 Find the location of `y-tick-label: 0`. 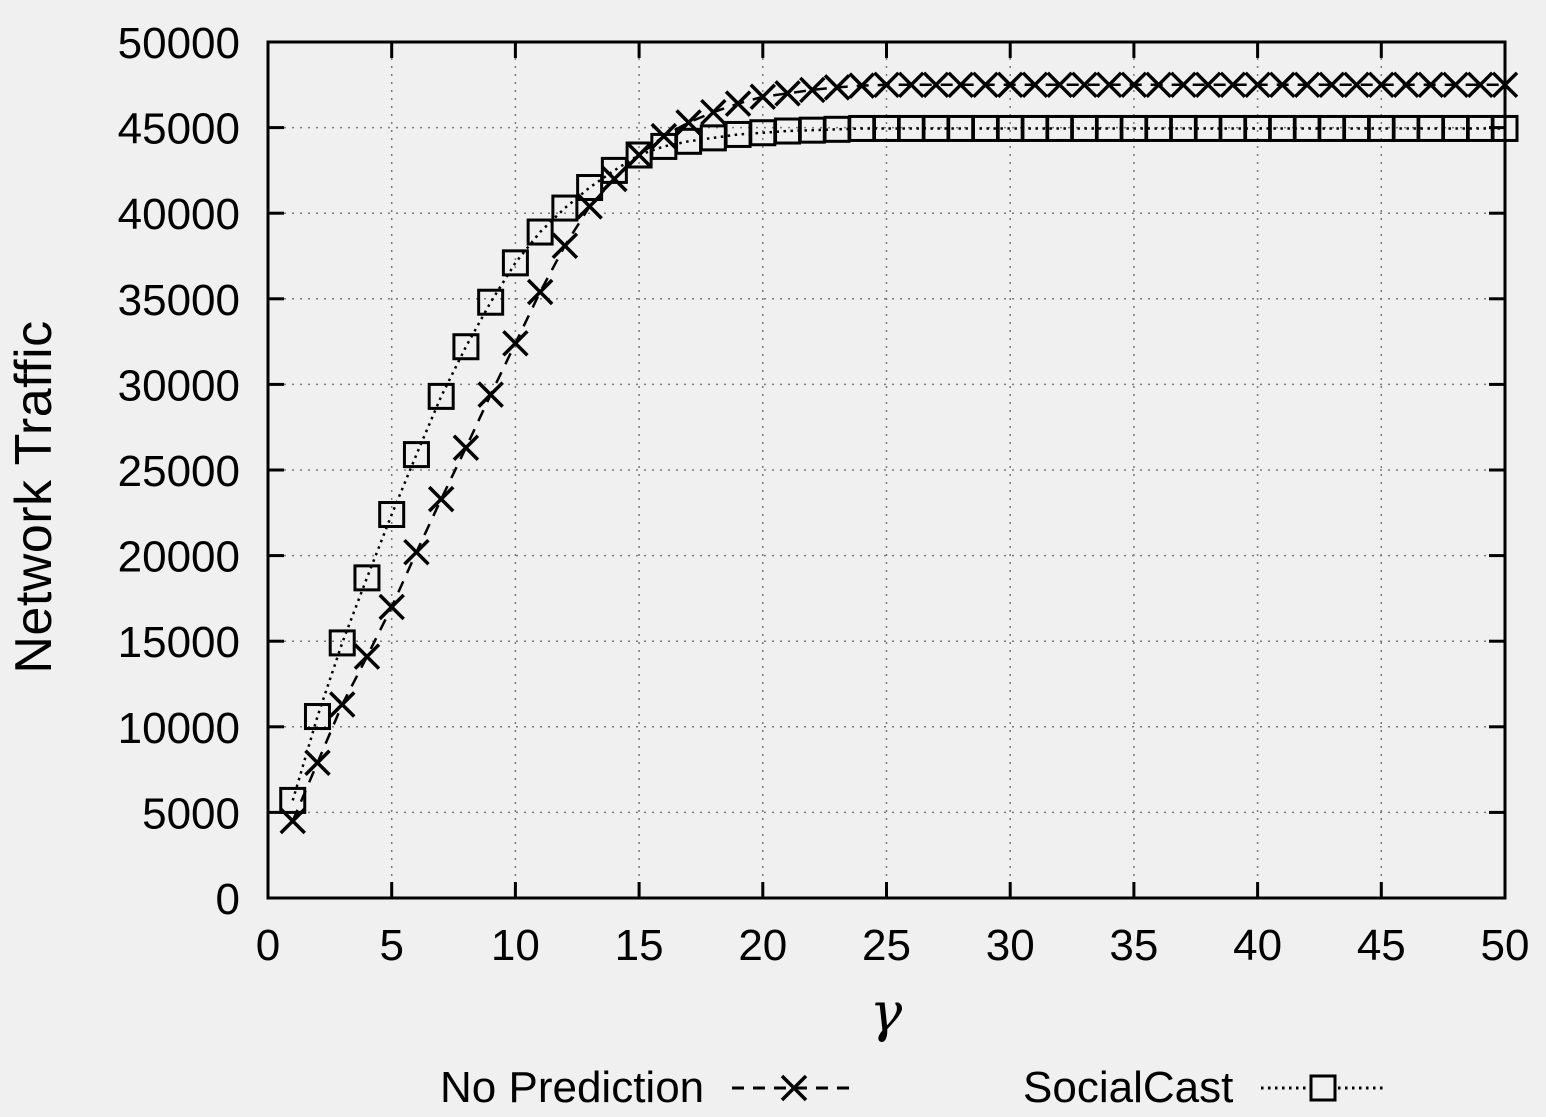

y-tick-label: 0 is located at coordinates (228, 899).